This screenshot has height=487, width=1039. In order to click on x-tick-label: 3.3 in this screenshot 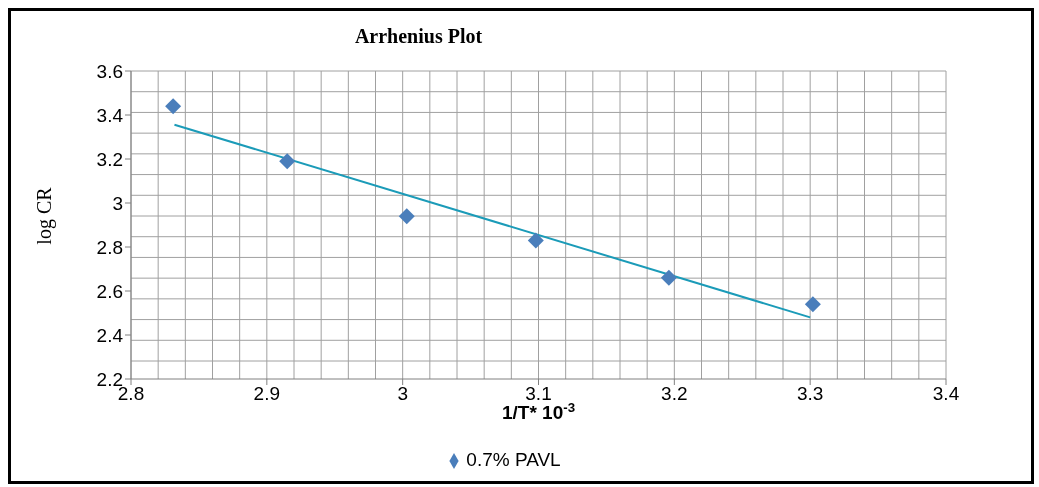, I will do `click(810, 394)`.